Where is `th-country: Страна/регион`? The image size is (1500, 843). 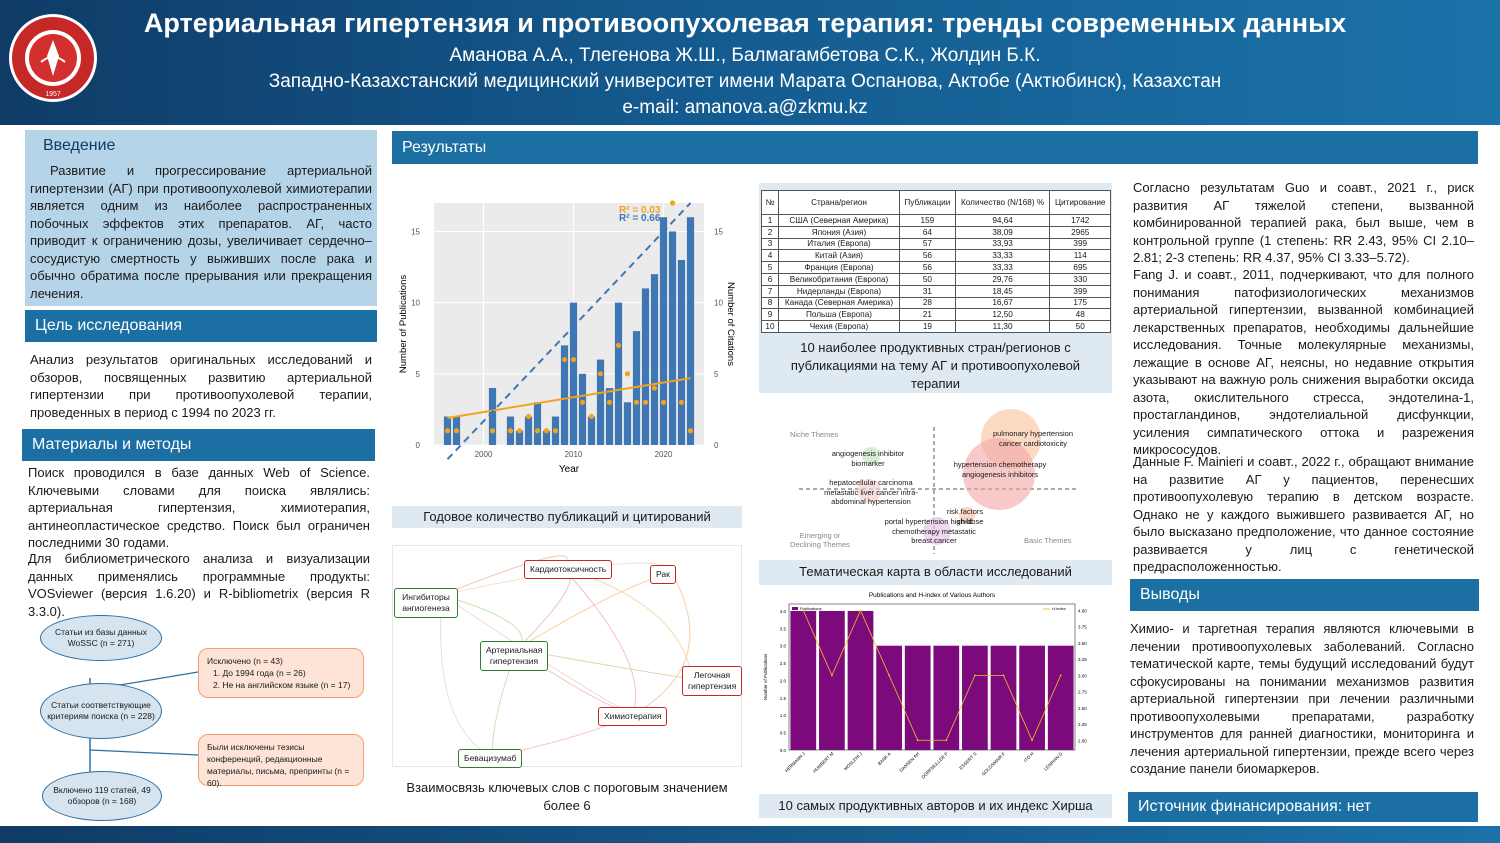 th-country: Страна/регион is located at coordinates (839, 202).